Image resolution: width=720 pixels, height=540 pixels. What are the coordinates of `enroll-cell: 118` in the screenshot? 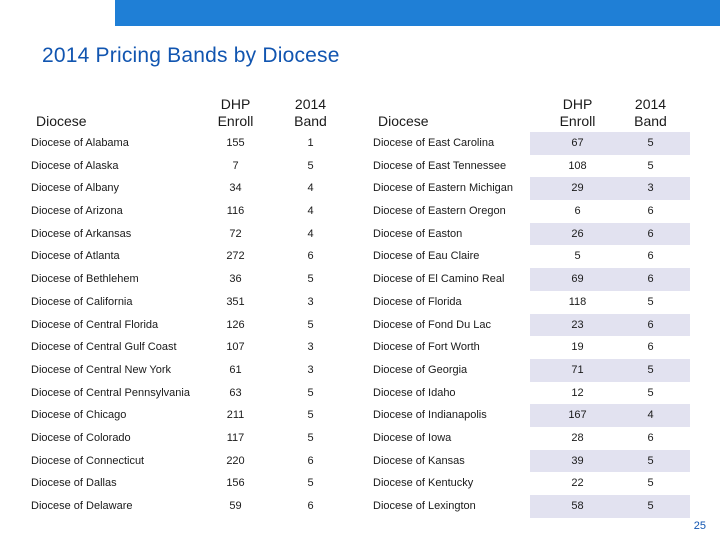 It's located at (577, 301).